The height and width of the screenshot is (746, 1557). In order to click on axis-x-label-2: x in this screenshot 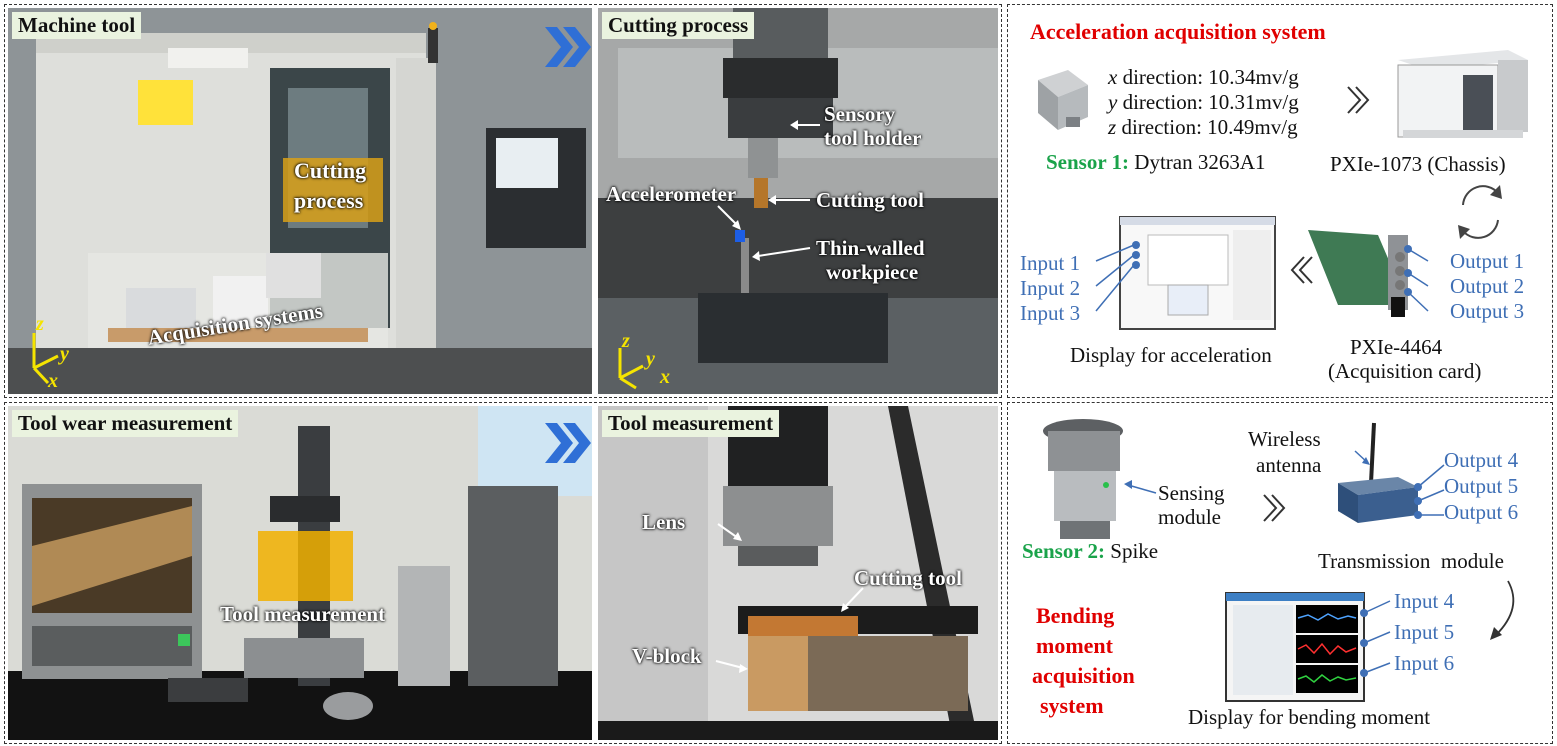, I will do `click(665, 377)`.